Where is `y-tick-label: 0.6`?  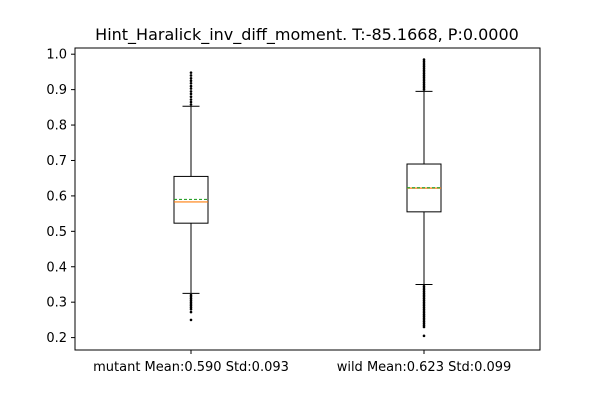 y-tick-label: 0.6 is located at coordinates (56, 196).